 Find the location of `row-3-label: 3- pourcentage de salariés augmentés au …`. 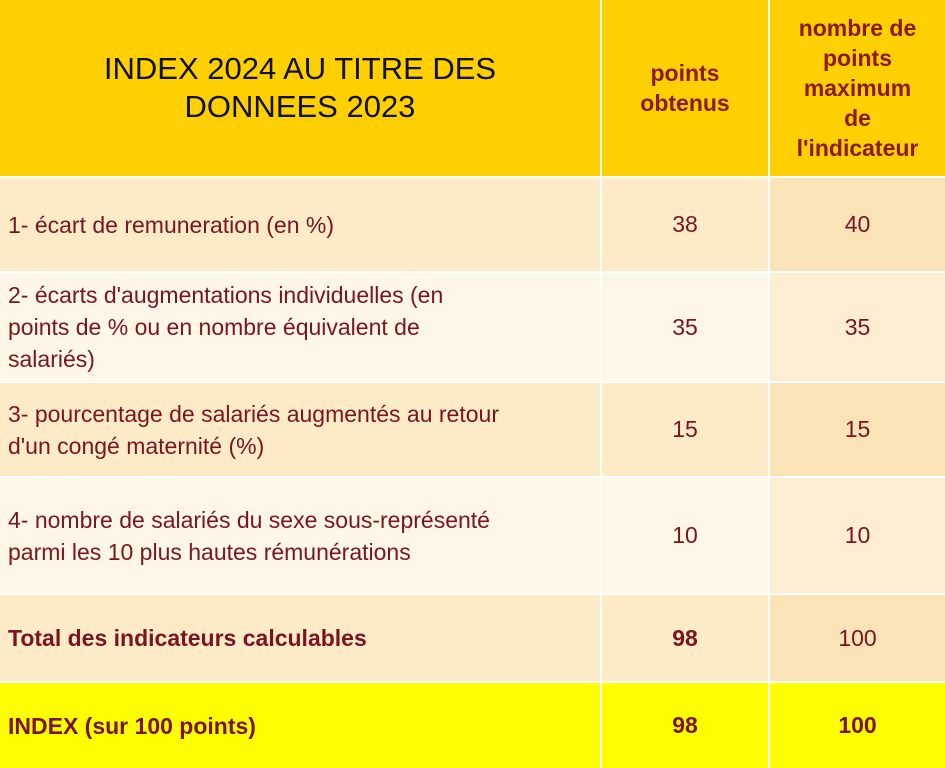

row-3-label: 3- pourcentage de salariés augmentés au … is located at coordinates (301, 430).